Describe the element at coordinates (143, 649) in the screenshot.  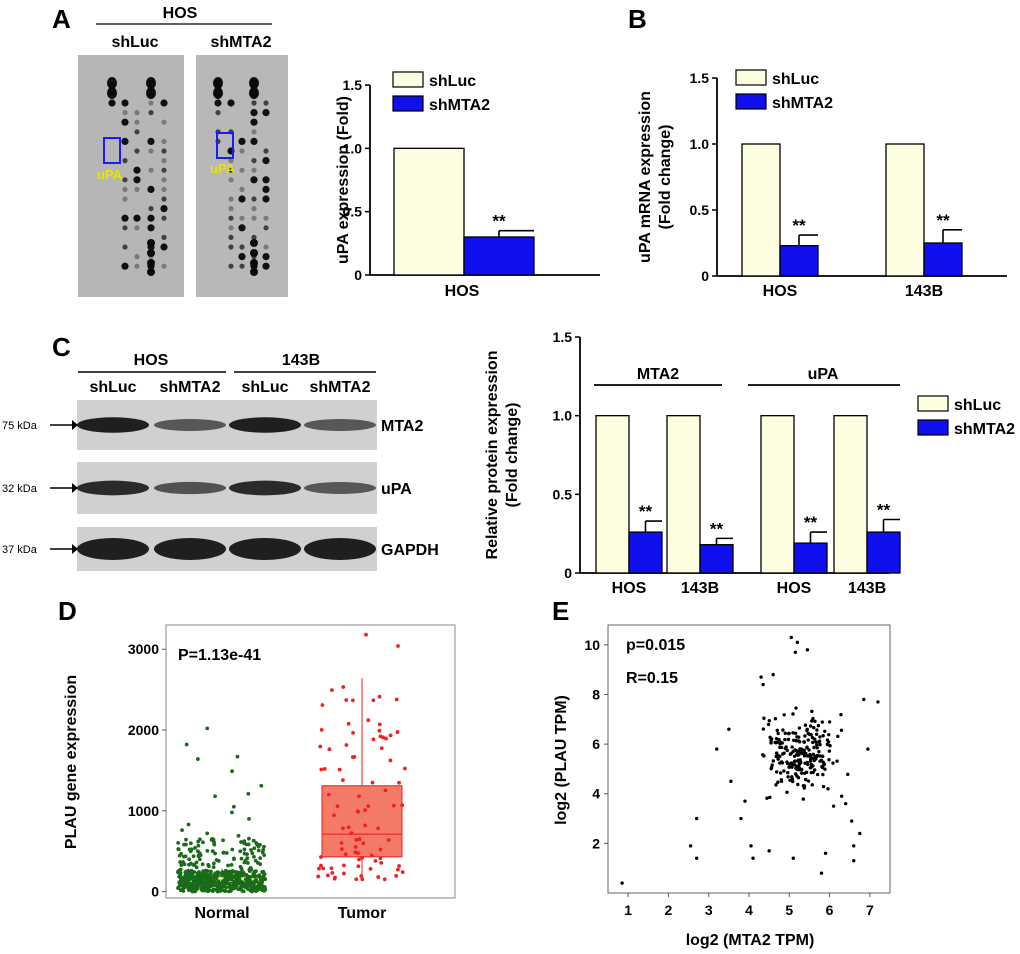
I see `y-tick-label: 3000` at that location.